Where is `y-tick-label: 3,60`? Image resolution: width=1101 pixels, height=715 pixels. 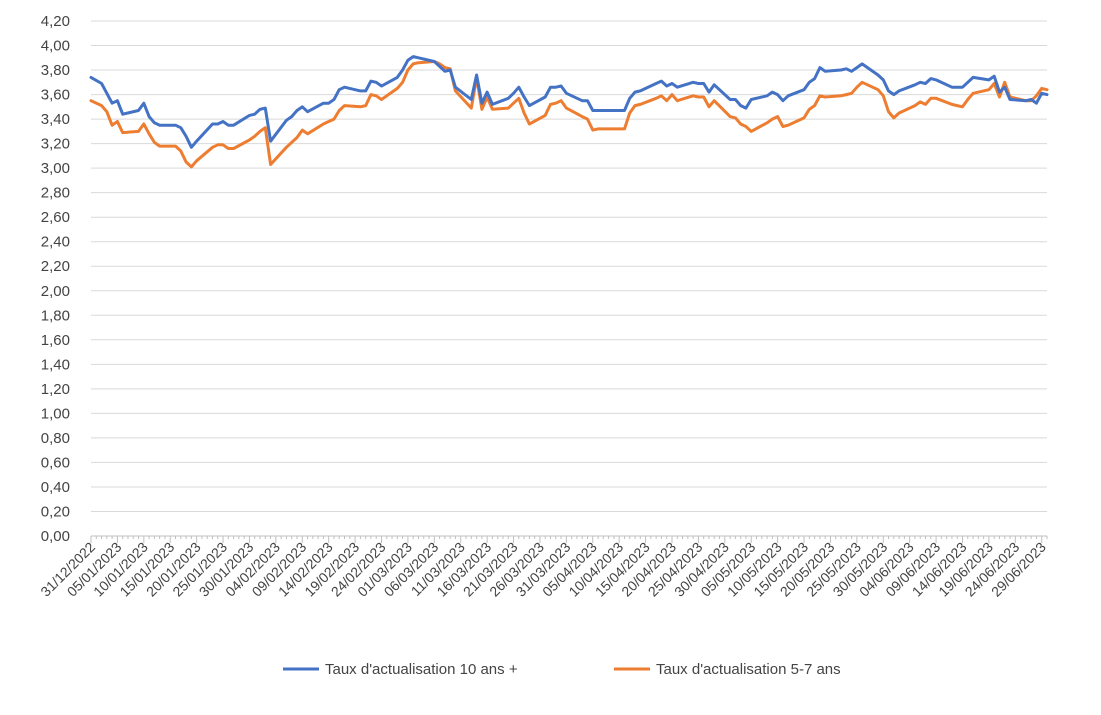
y-tick-label: 3,60 is located at coordinates (55, 95).